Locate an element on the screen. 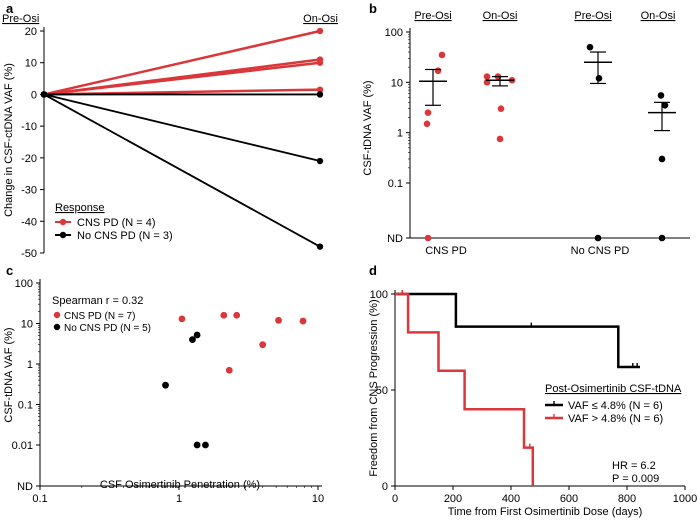  panel-a-legend-title: Response is located at coordinates (80, 208).